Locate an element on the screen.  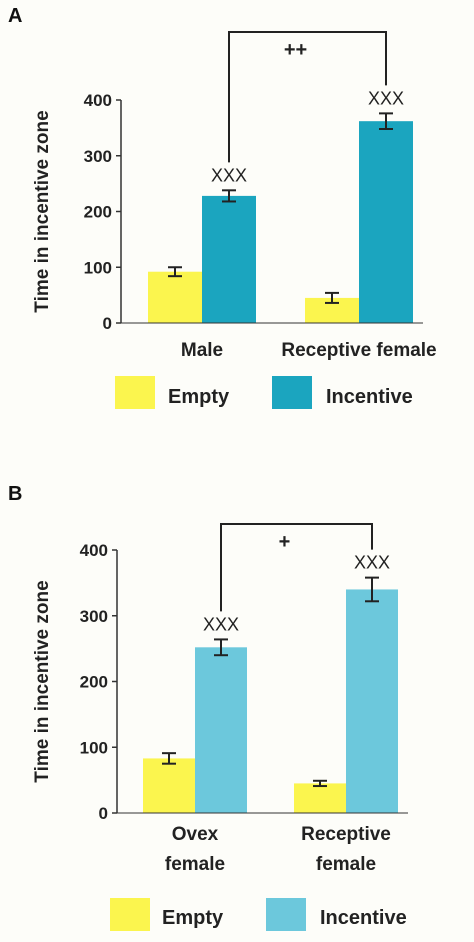
panel-b-y-tick-label: 400 is located at coordinates (94, 550).